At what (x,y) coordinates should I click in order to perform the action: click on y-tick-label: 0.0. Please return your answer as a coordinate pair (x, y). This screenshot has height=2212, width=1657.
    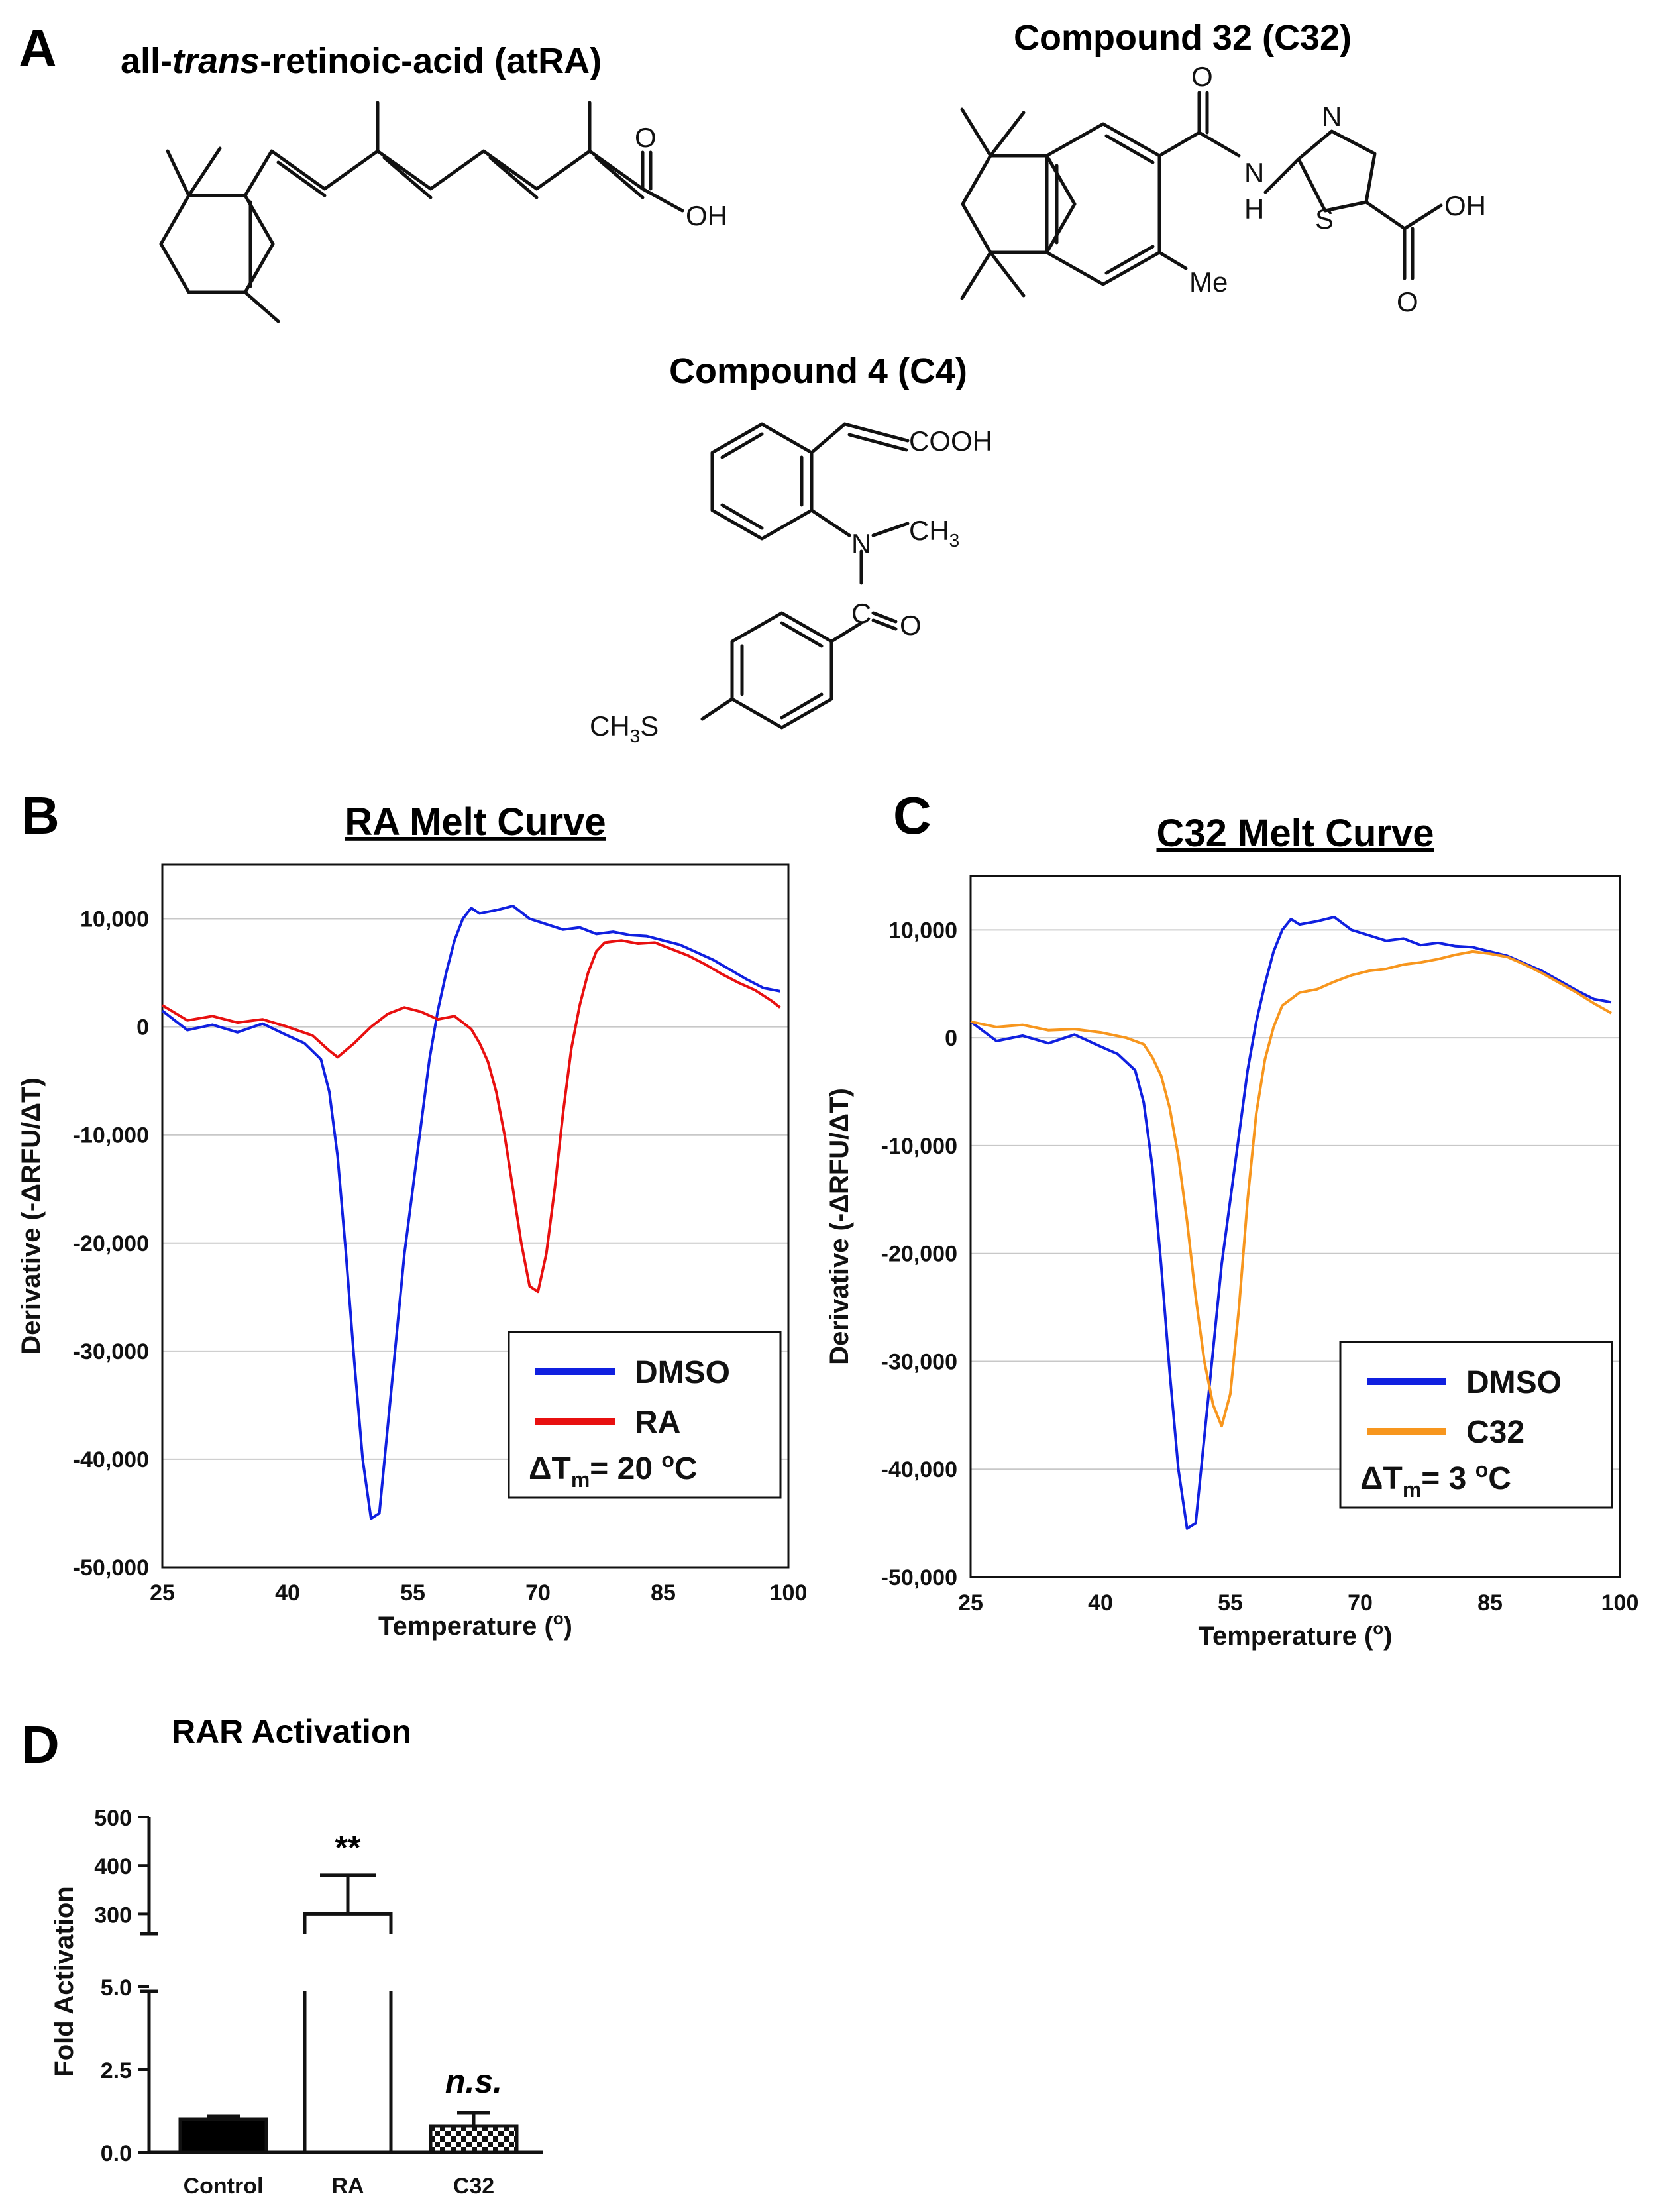
    Looking at the image, I should click on (116, 2153).